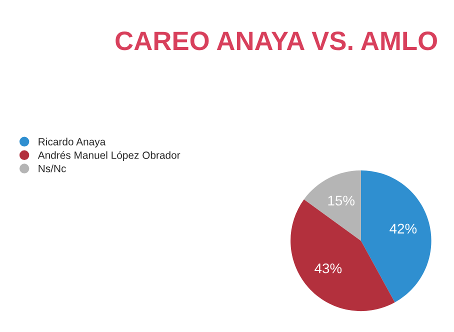 The height and width of the screenshot is (332, 454). I want to click on data-label: 15%, so click(341, 201).